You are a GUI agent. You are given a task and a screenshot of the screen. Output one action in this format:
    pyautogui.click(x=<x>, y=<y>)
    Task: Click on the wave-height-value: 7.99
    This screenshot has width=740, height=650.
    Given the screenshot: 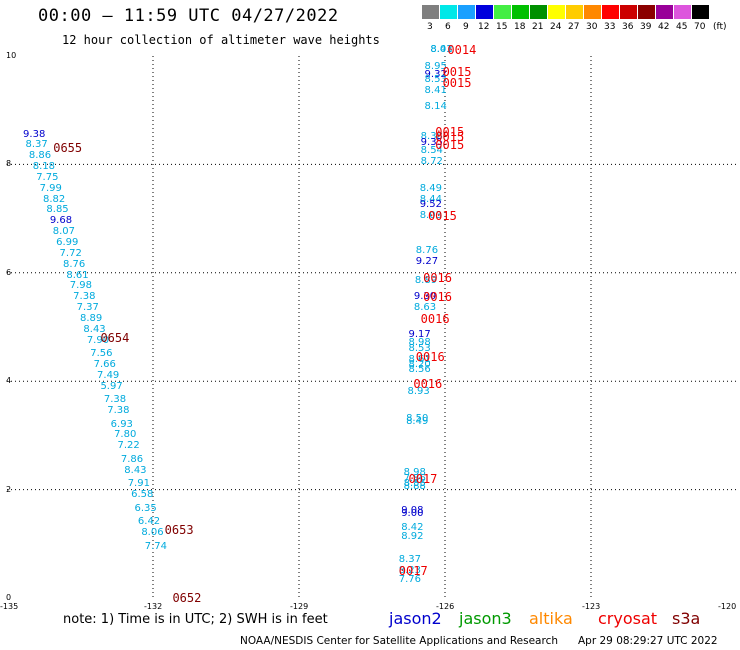 What is the action you would take?
    pyautogui.click(x=50, y=188)
    